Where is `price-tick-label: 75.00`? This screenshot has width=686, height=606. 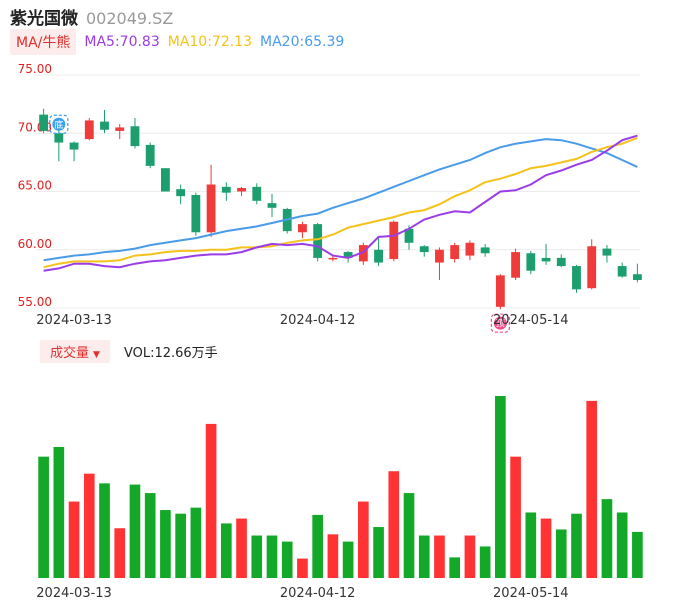 price-tick-label: 75.00 is located at coordinates (35, 69).